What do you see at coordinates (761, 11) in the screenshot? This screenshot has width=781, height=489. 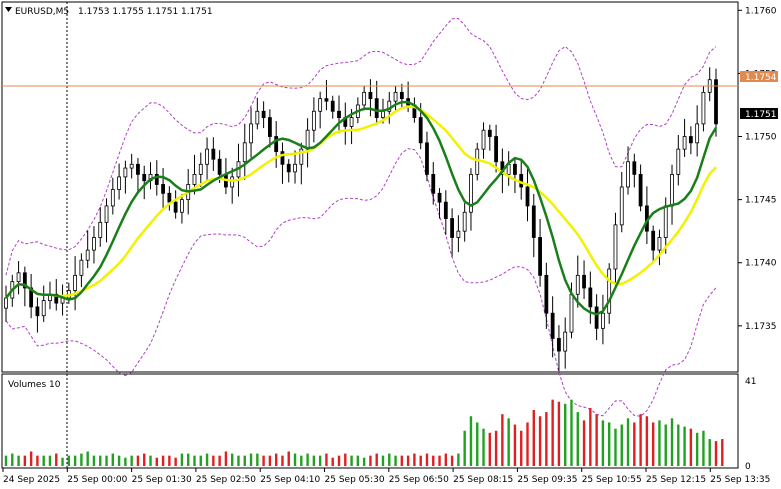 I see `price-axis-label: 1.1760` at bounding box center [761, 11].